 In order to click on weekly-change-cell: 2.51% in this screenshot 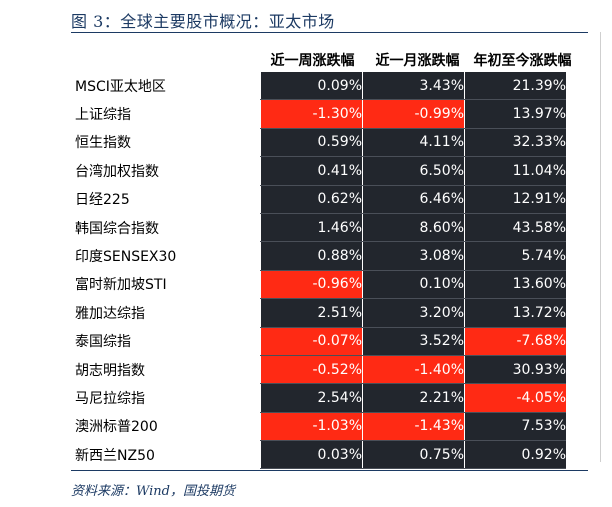, I will do `click(311, 313)`.